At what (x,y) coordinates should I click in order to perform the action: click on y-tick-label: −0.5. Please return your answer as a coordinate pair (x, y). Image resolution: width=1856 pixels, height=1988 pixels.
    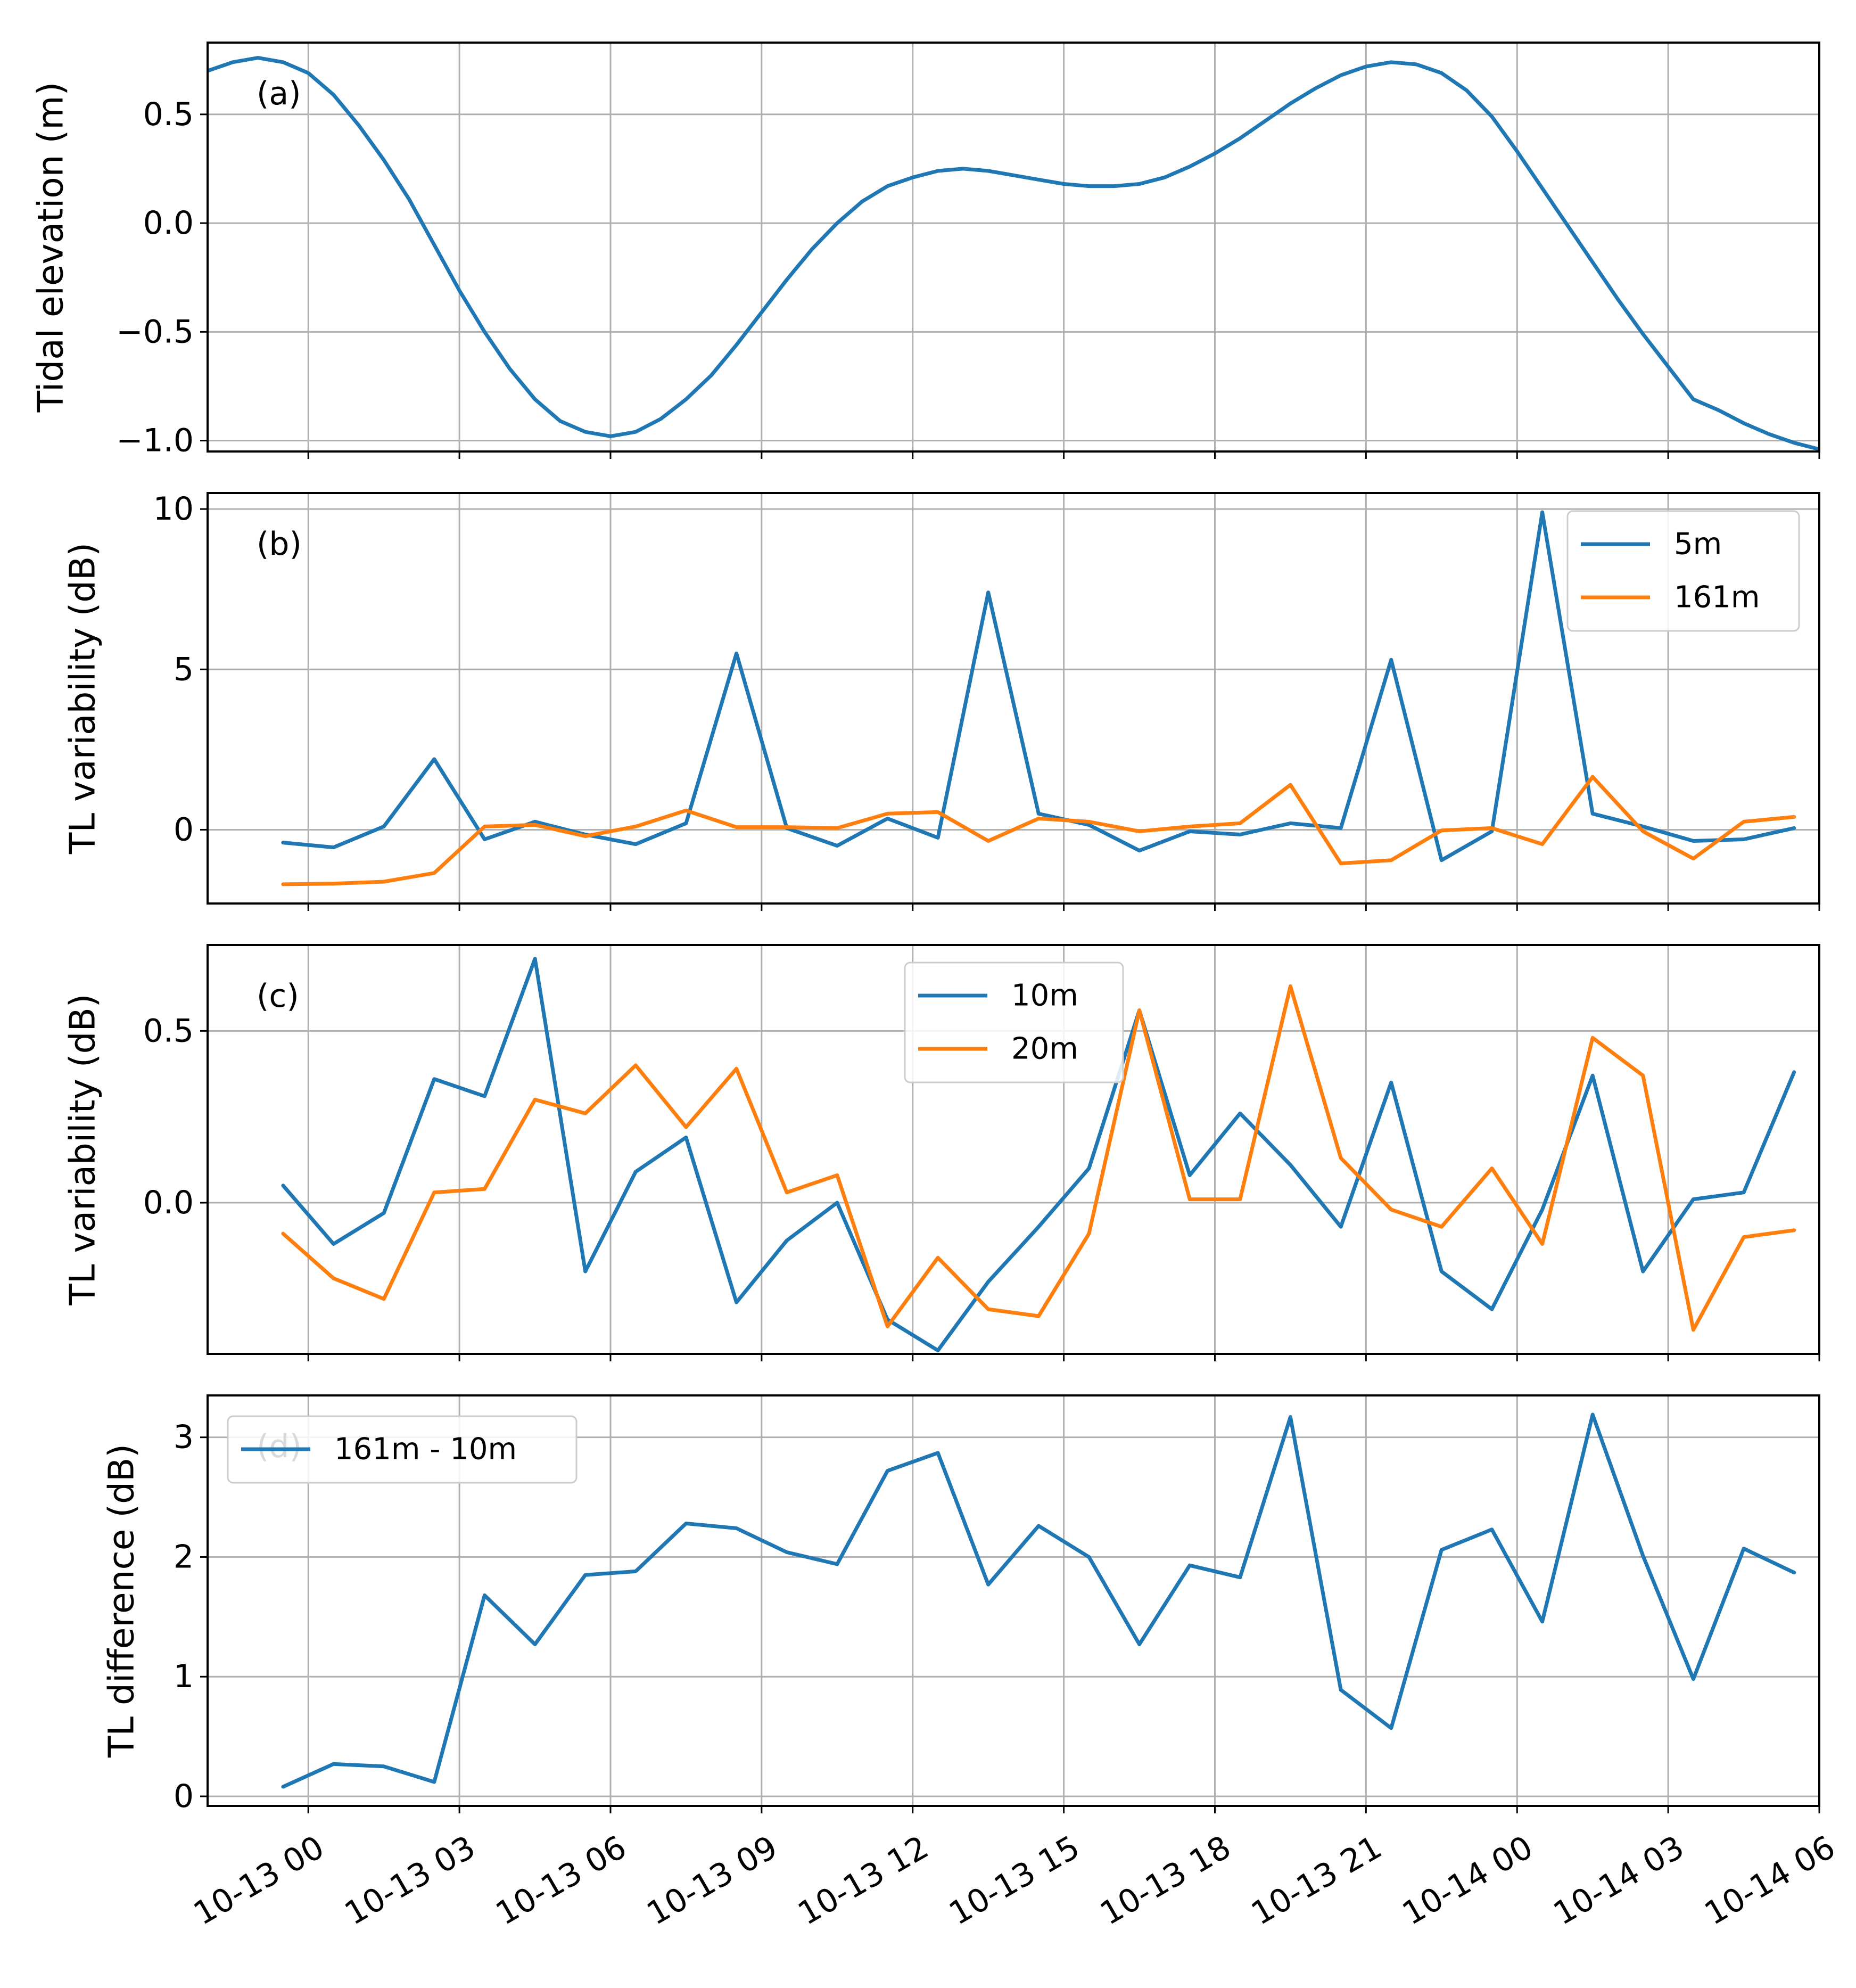
    Looking at the image, I should click on (155, 331).